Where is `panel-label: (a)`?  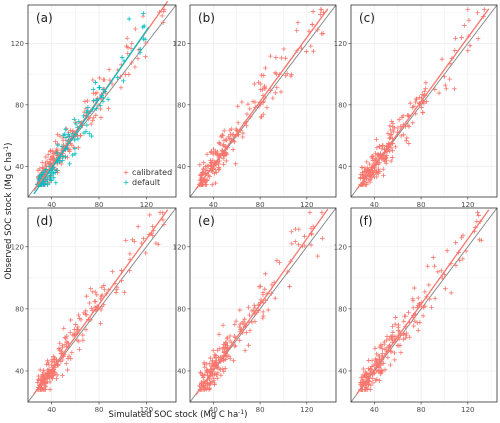 panel-label: (a) is located at coordinates (44, 18).